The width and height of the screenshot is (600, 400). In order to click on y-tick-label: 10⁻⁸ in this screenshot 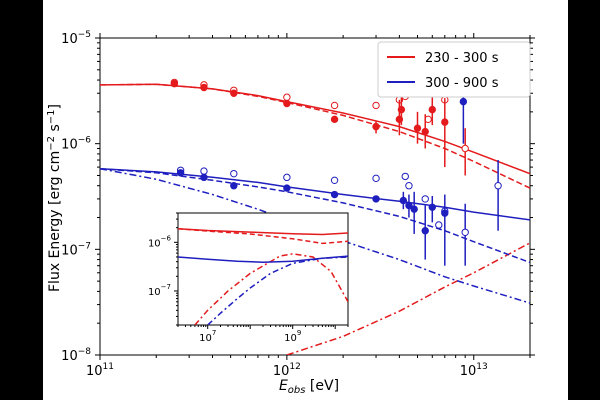, I will do `click(76, 355)`.